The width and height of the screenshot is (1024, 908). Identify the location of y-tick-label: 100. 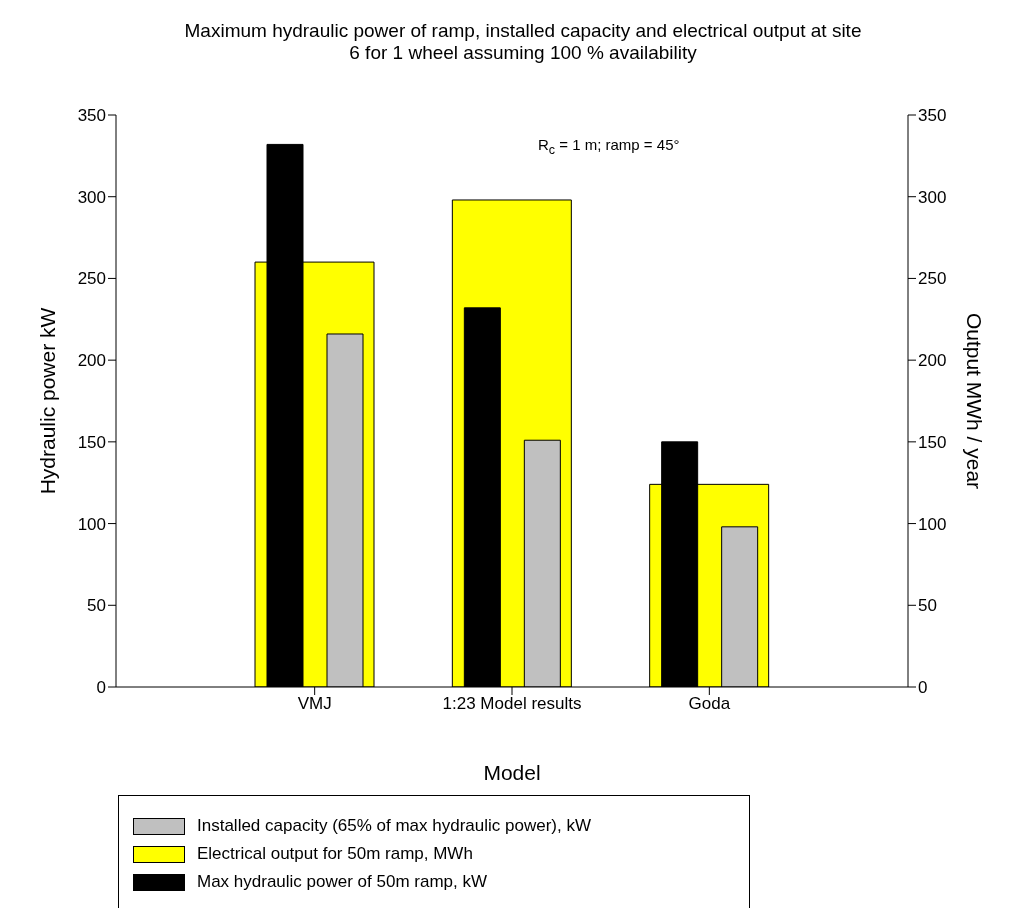
(91, 524).